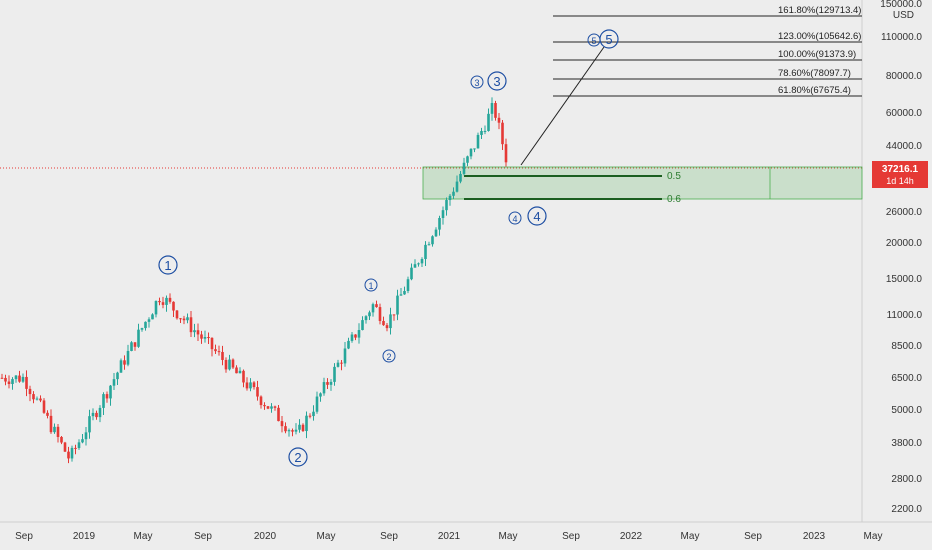 This screenshot has height=555, width=932. Describe the element at coordinates (609, 39) in the screenshot. I see `wave-label-major-5: 5` at that location.